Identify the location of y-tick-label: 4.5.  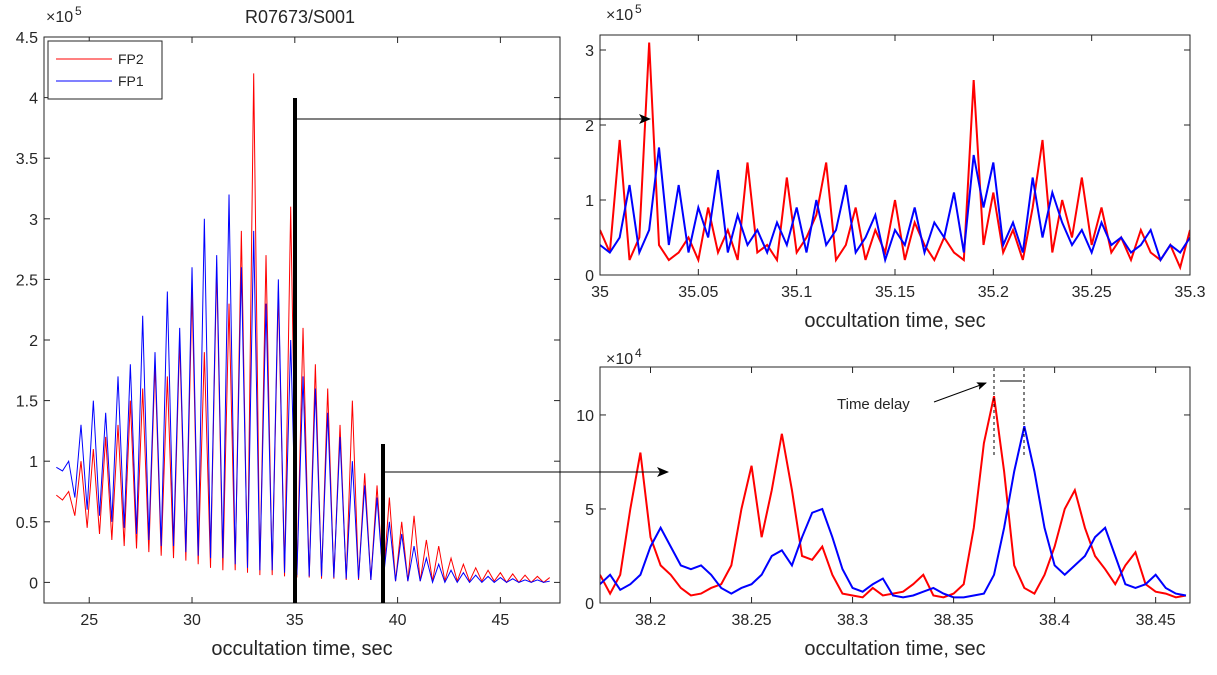
(27, 38).